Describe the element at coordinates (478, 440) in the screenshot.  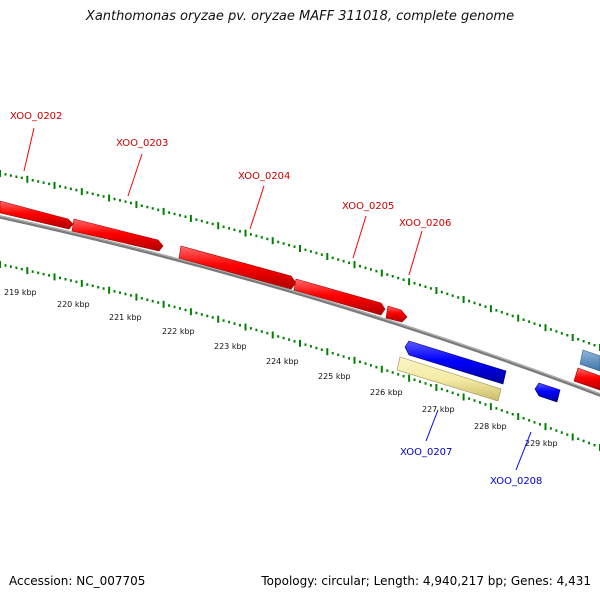
I see `reverse-label-leaders` at that location.